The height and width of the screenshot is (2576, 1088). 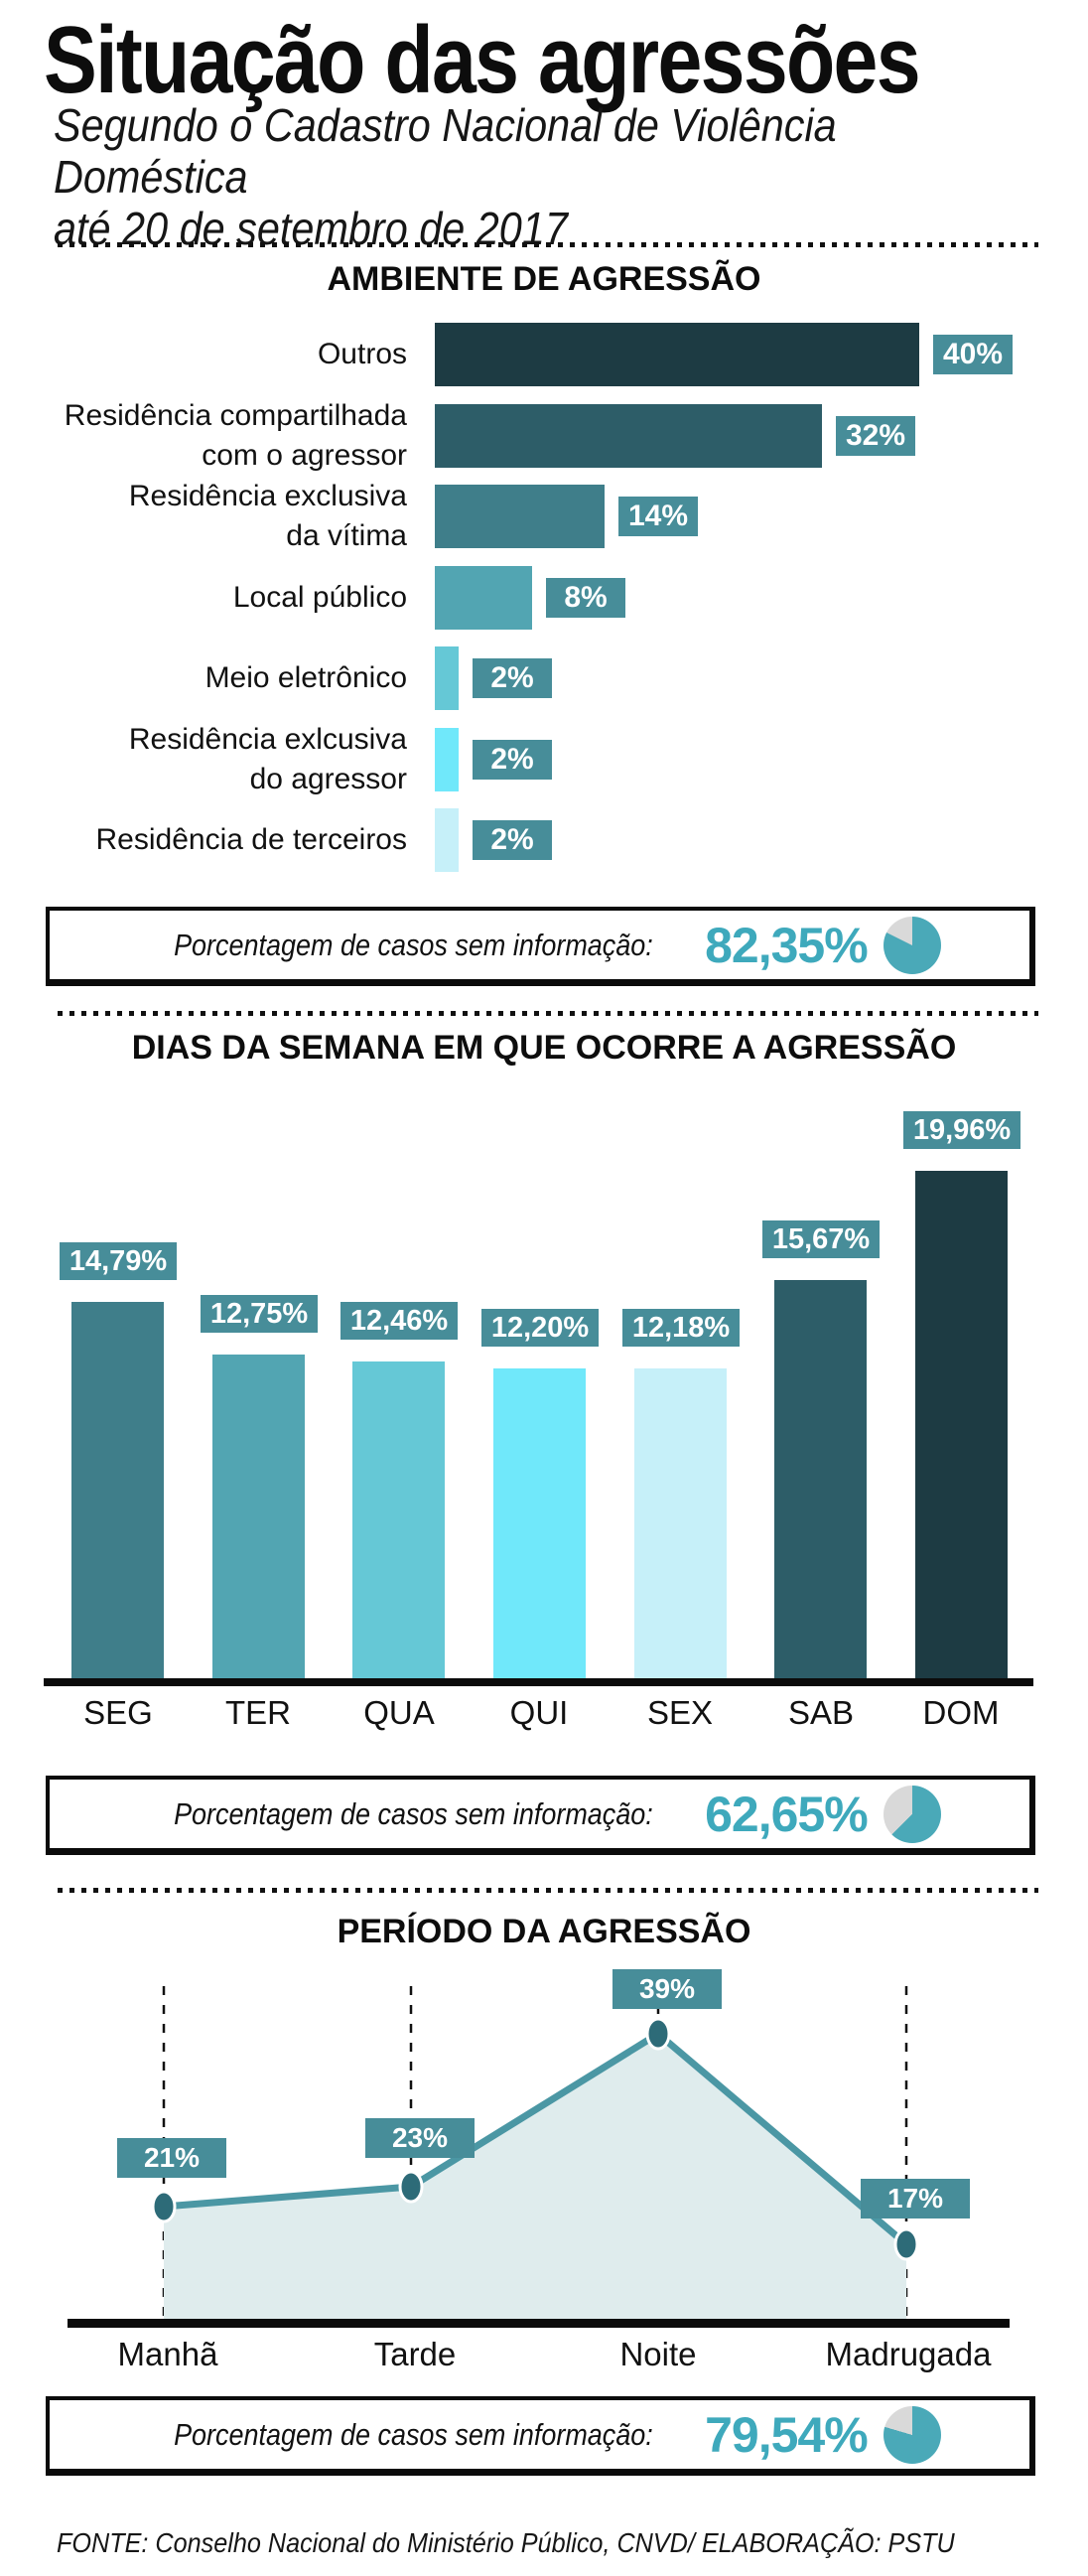 What do you see at coordinates (415, 2354) in the screenshot?
I see `period-label-tarde: Tarde` at bounding box center [415, 2354].